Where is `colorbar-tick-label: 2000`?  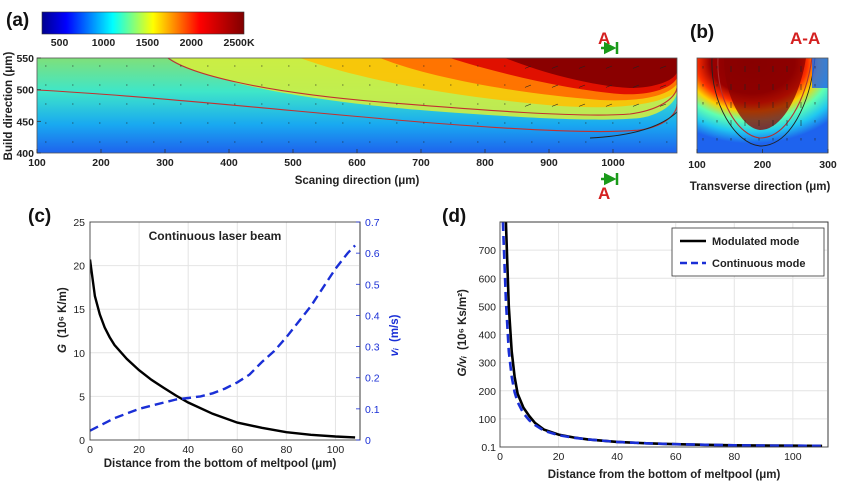
colorbar-tick-label: 2000 is located at coordinates (192, 43).